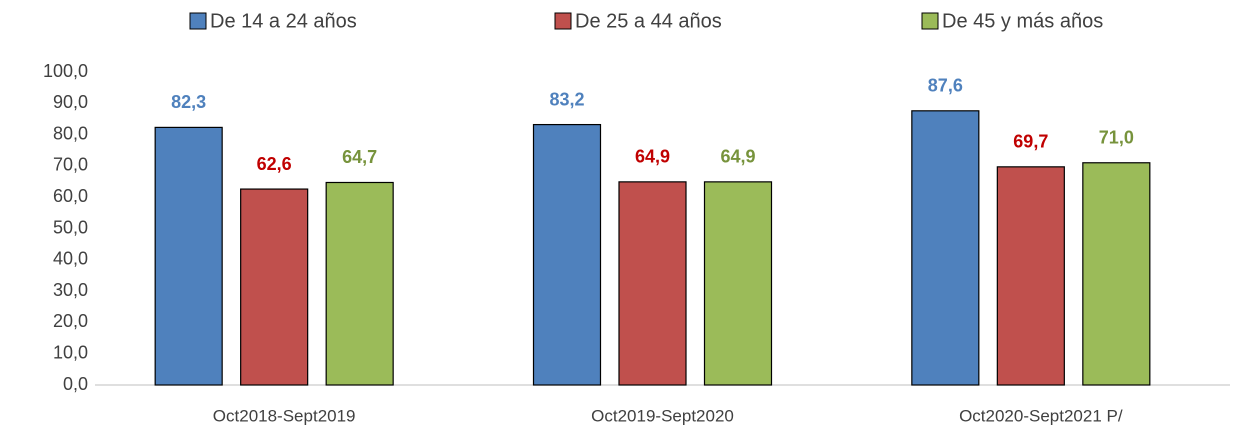 This screenshot has width=1233, height=428. What do you see at coordinates (65, 71) in the screenshot?
I see `y-tick-label: 100,0` at bounding box center [65, 71].